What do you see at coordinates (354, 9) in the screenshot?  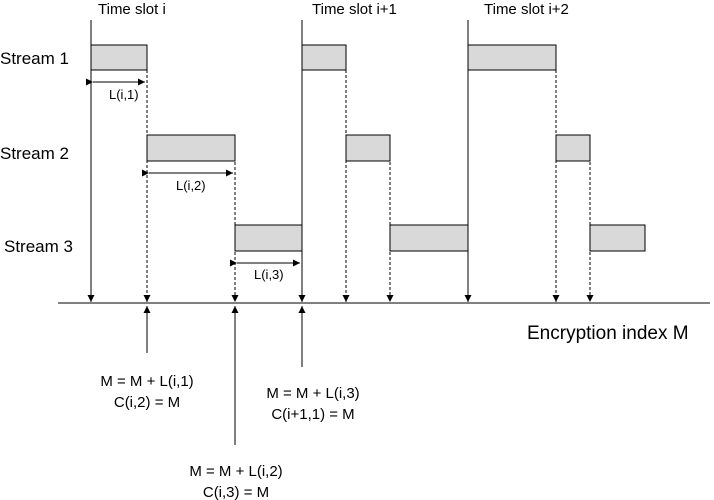 I see `time-slot-label-i-plus-1: Time slot i+1` at bounding box center [354, 9].